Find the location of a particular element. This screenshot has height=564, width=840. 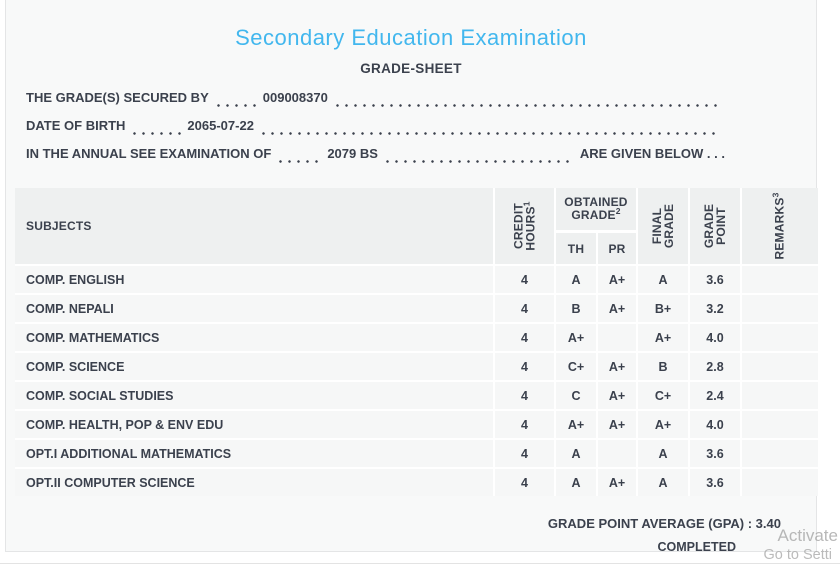

header-final-grade: FINAL GRADE is located at coordinates (663, 226).